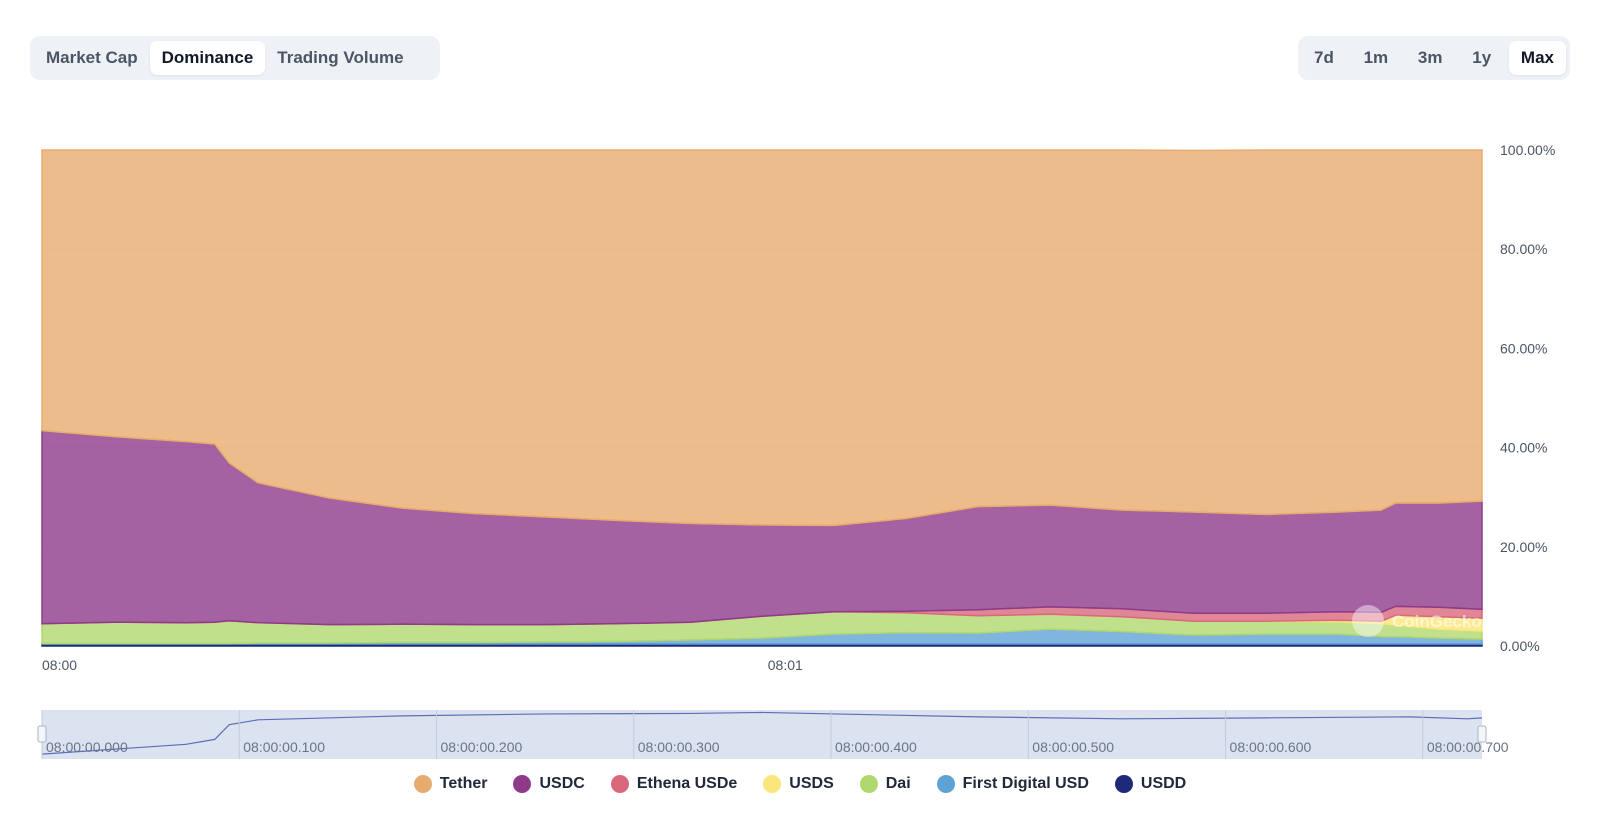 The width and height of the screenshot is (1600, 828). I want to click on range-max-button: Max, so click(1537, 58).